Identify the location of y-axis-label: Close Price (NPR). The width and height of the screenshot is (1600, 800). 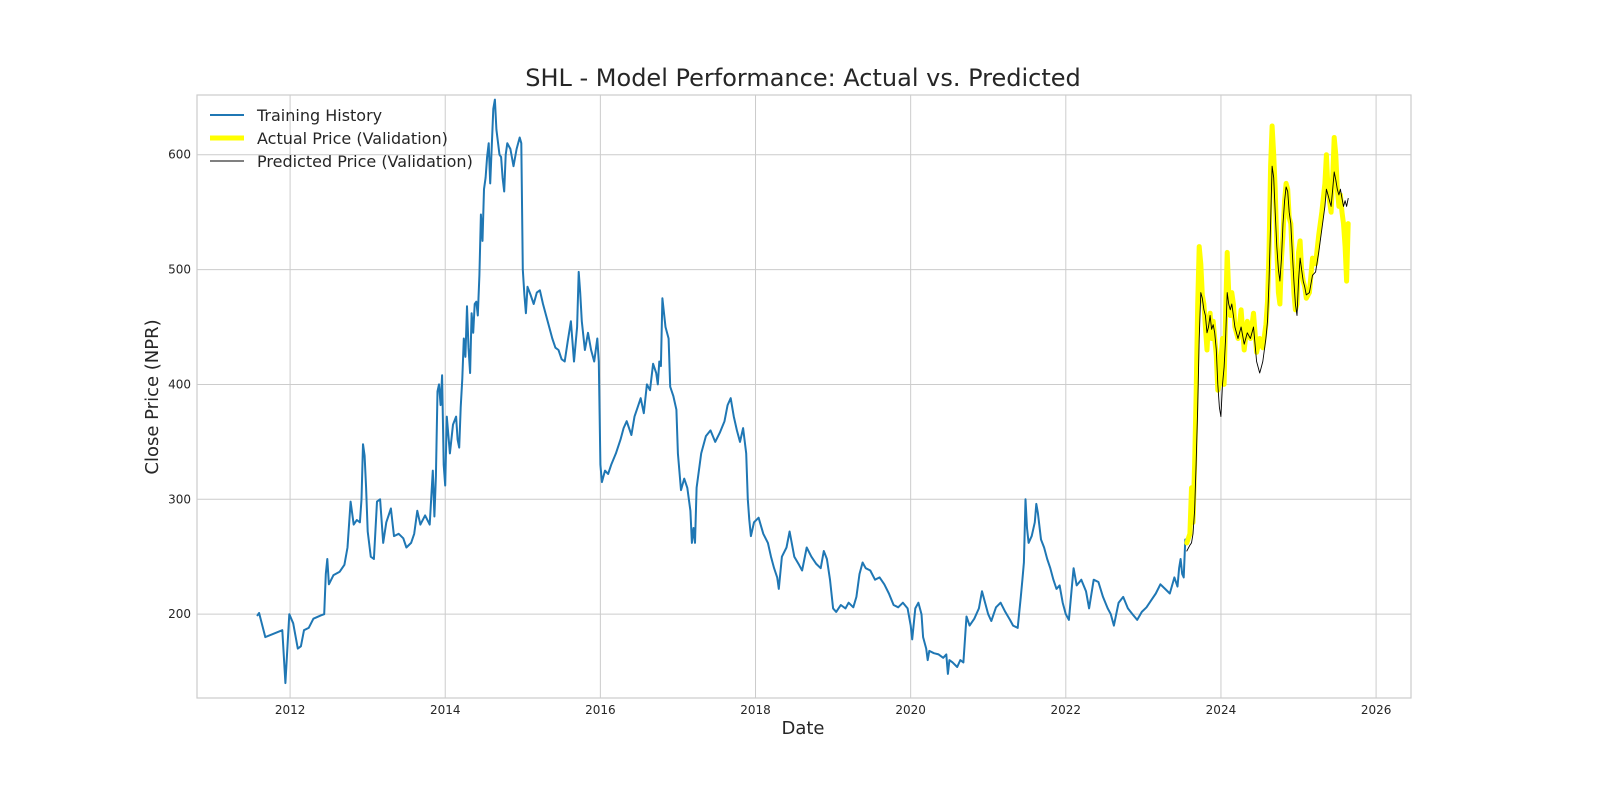
(152, 396).